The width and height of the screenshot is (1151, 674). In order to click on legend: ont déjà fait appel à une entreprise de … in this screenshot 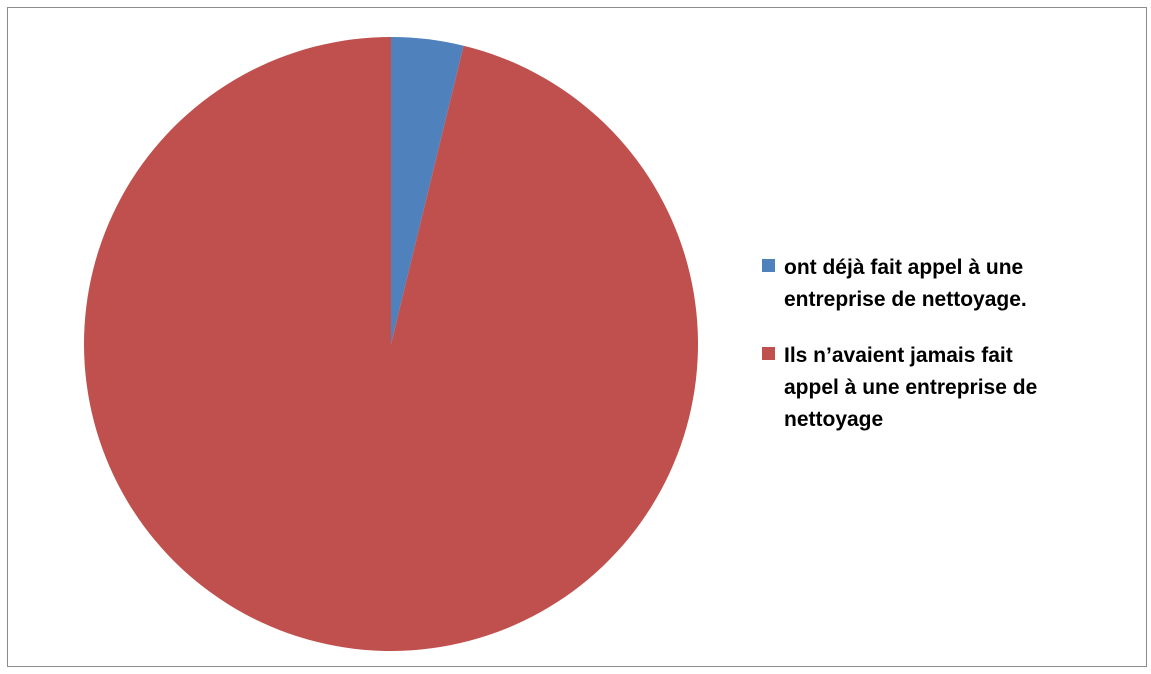, I will do `click(942, 356)`.